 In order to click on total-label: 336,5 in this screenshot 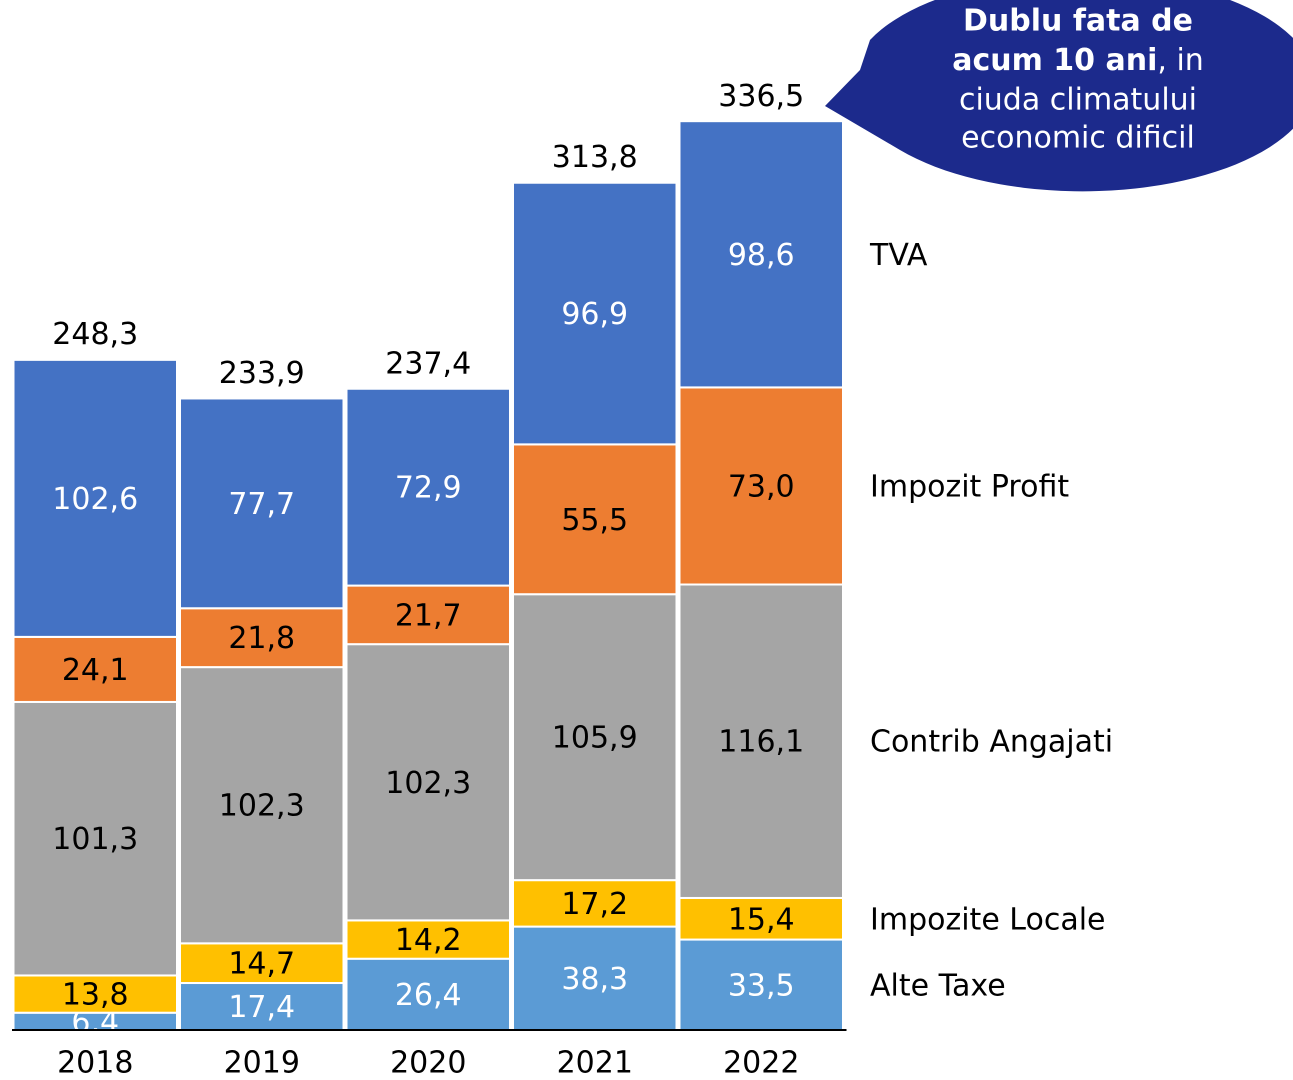, I will do `click(761, 96)`.